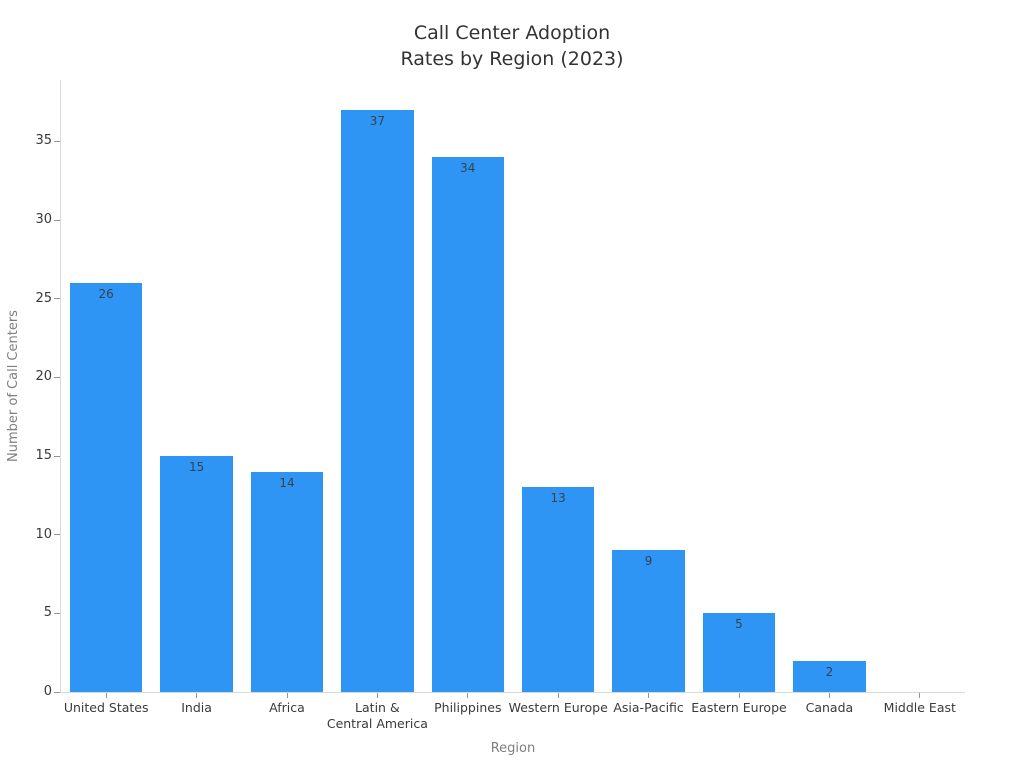  I want to click on bar-value-label: 13, so click(558, 498).